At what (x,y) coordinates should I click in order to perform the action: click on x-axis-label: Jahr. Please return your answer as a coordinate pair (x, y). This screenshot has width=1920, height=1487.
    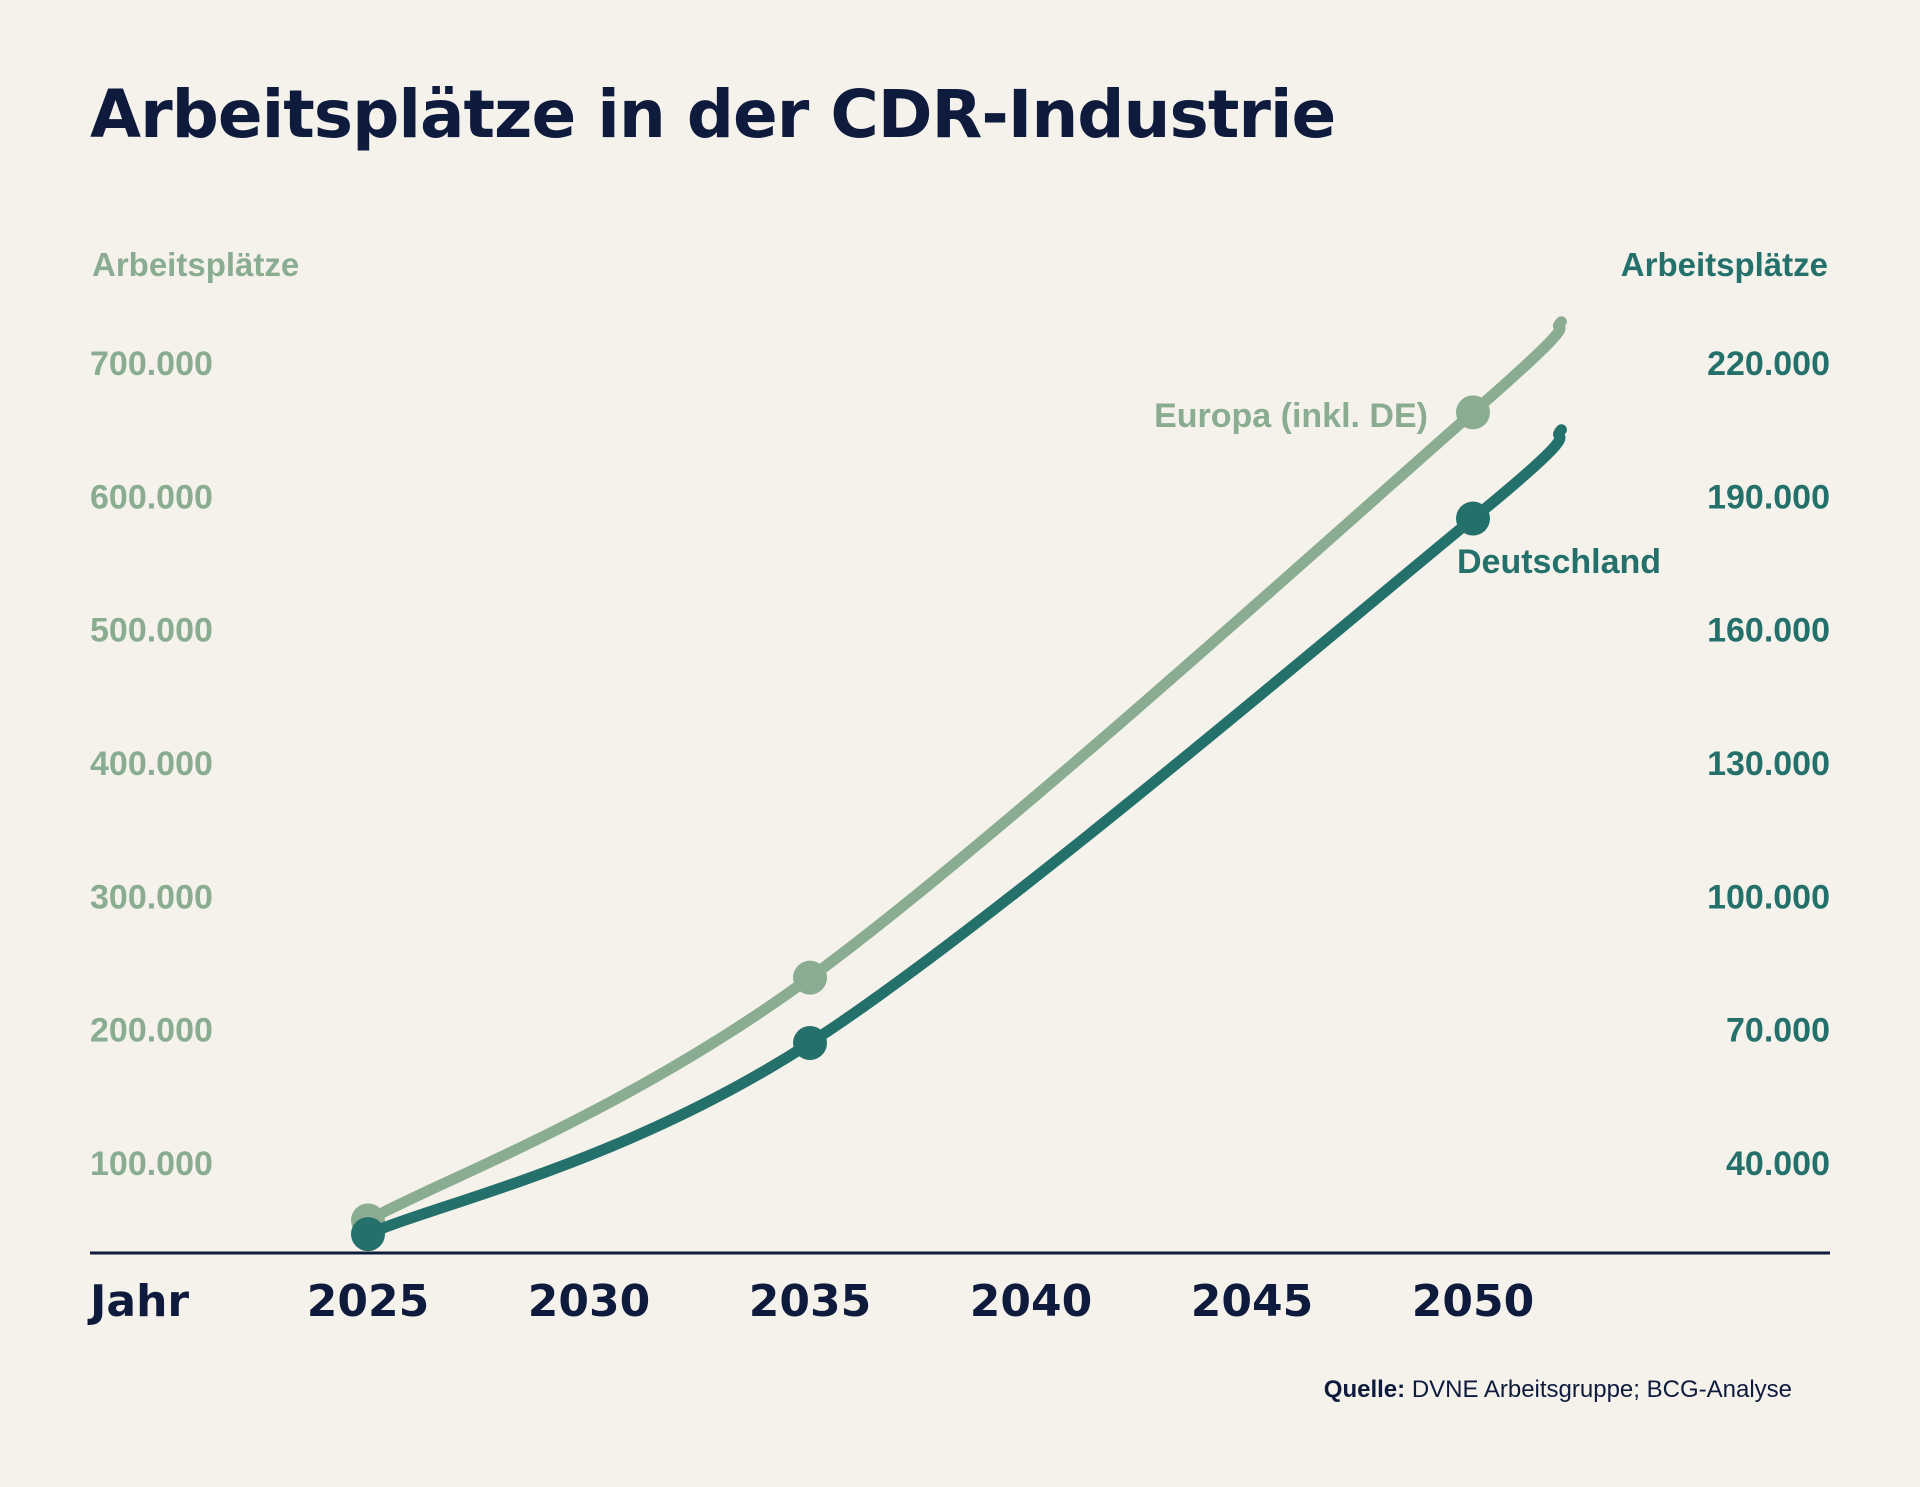
    Looking at the image, I should click on (138, 1301).